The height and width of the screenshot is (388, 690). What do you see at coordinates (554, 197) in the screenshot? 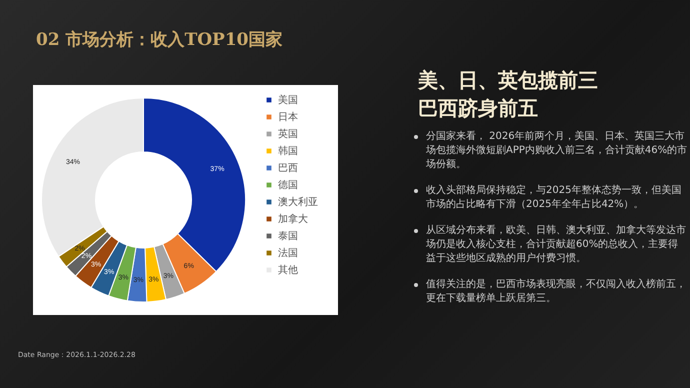
I see `text: 收入头部格局保持稳定，与2025年整体态势一致，但美国市场的占比略有下滑（2025年全年占比42%）。` at bounding box center [554, 197].